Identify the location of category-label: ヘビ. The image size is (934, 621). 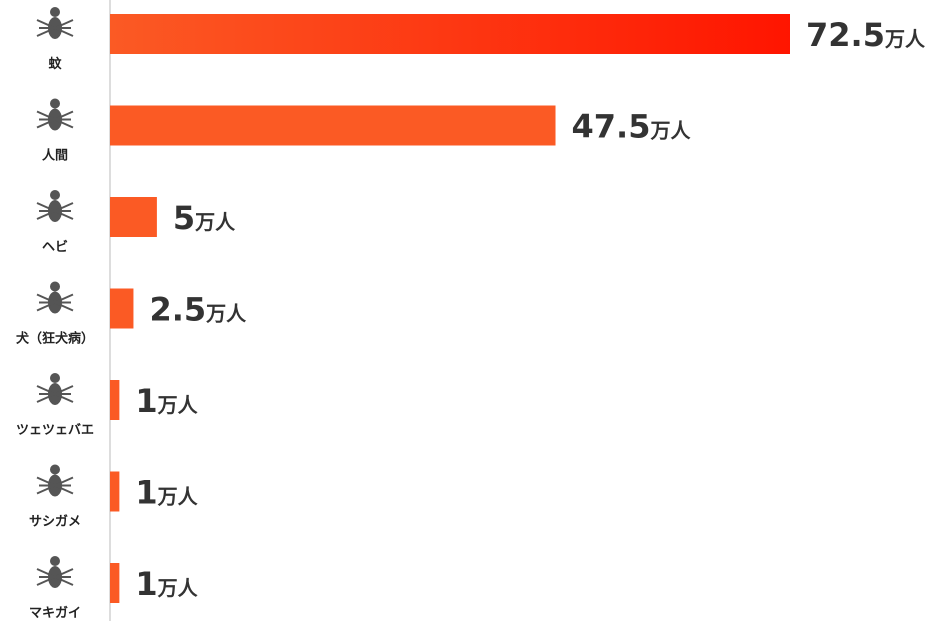
(55, 247).